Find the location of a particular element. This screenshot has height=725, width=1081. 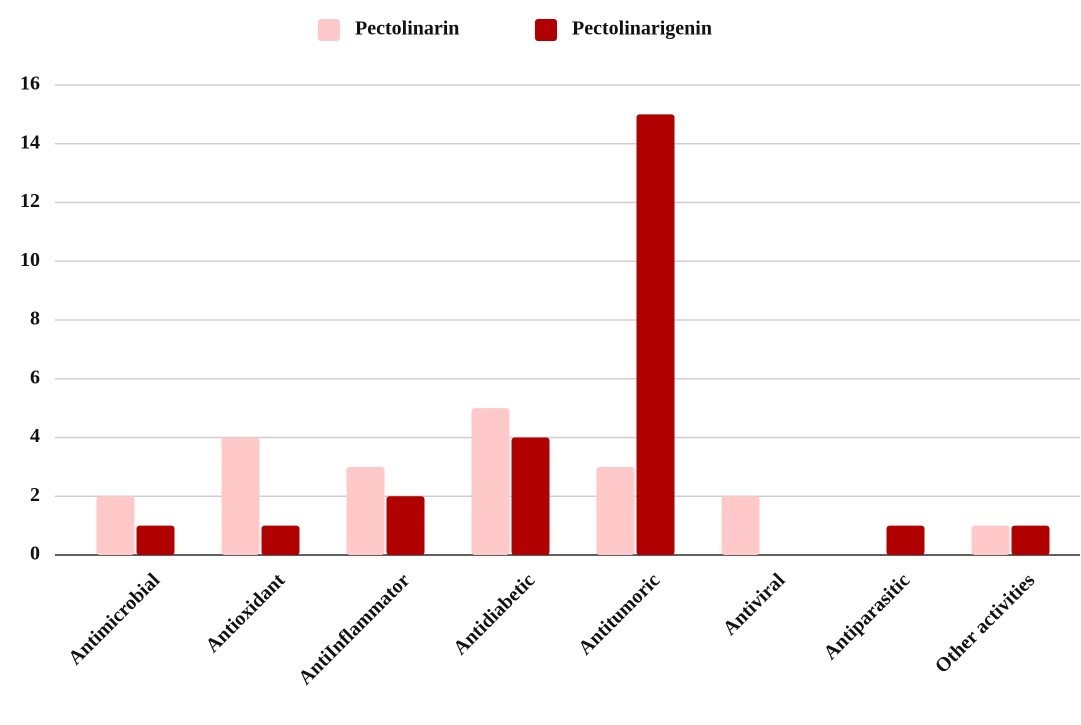

x-tick-label: Antioxidant is located at coordinates (245, 613).